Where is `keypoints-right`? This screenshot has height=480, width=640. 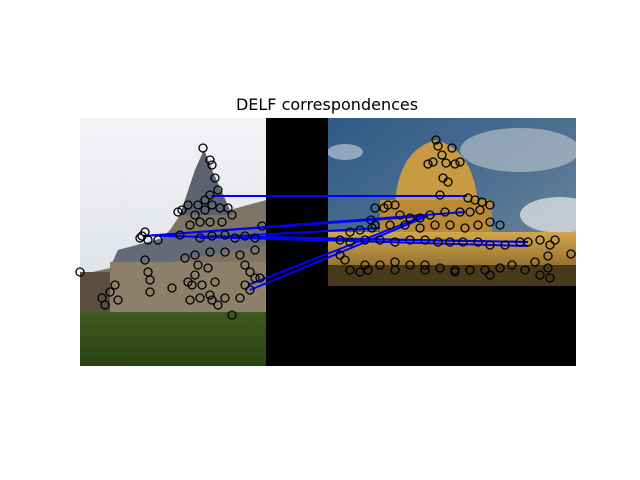
keypoints-right is located at coordinates (455, 209).